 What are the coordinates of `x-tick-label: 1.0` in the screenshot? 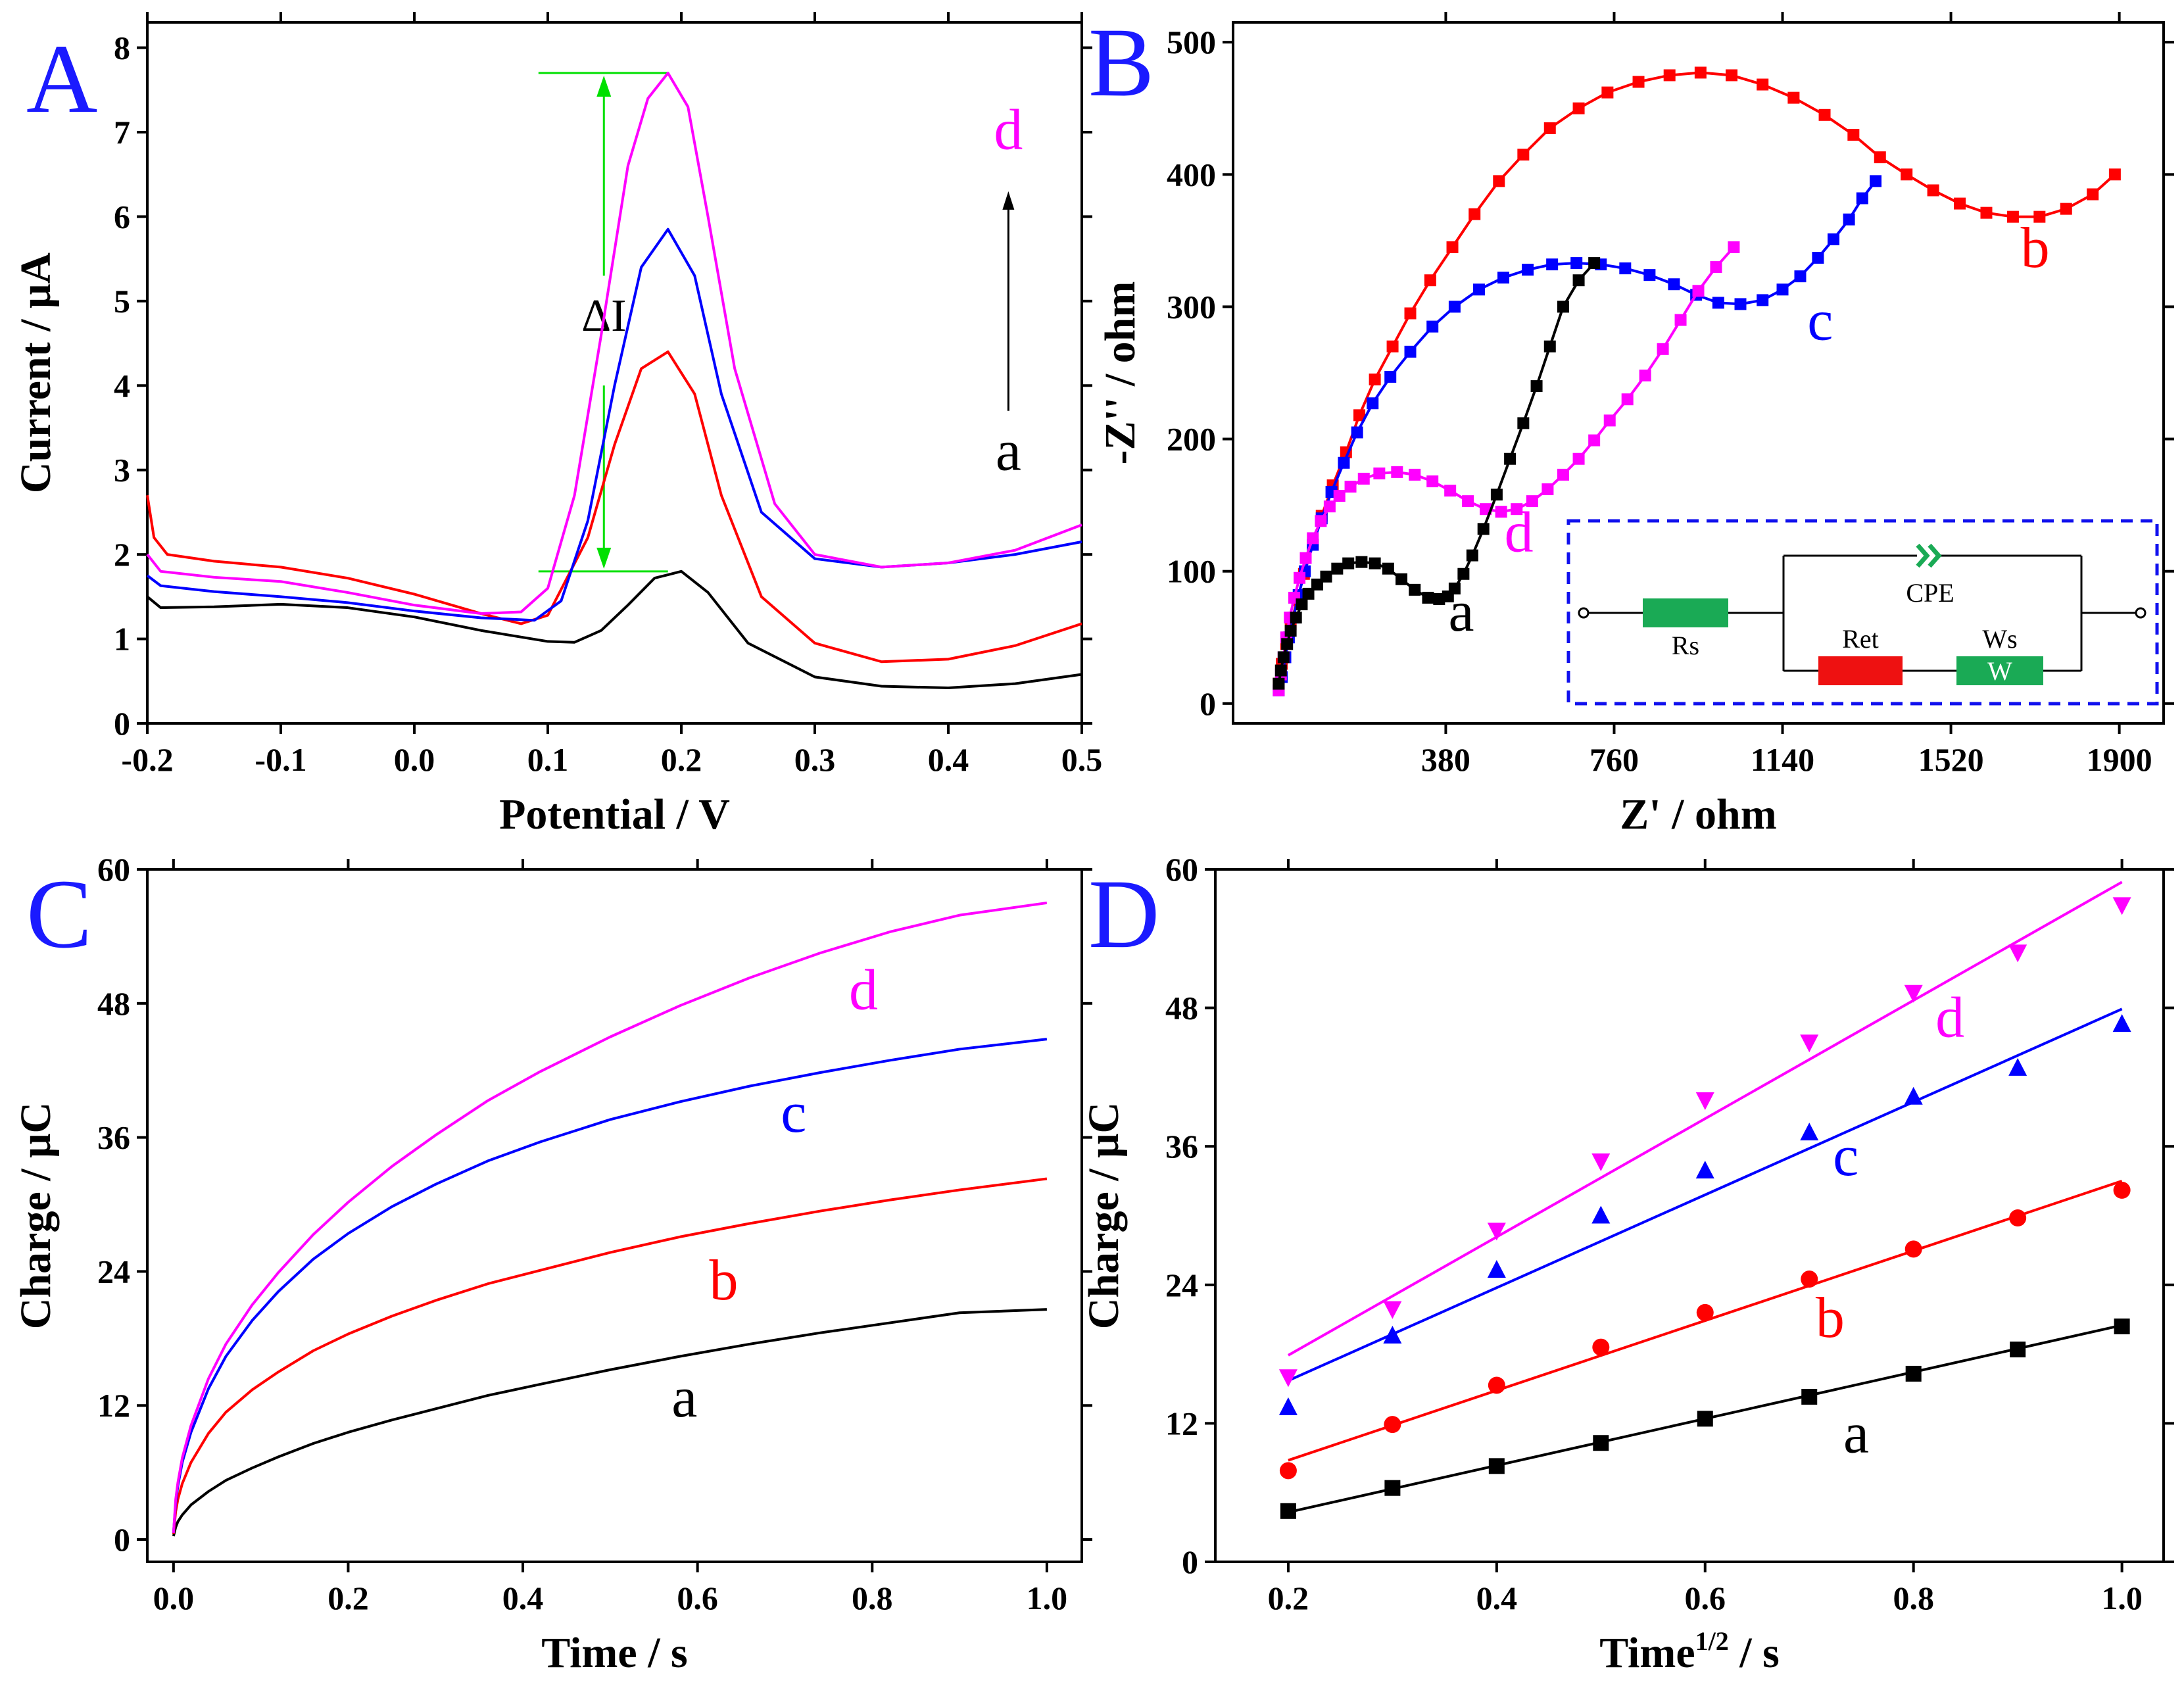 It's located at (2122, 1598).